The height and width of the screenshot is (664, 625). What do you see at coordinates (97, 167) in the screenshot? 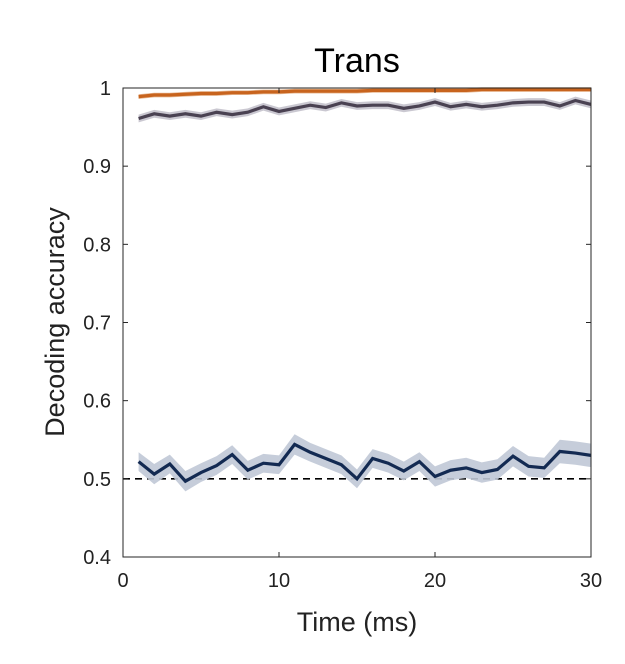
I see `y-tick-label: 0.9` at bounding box center [97, 167].